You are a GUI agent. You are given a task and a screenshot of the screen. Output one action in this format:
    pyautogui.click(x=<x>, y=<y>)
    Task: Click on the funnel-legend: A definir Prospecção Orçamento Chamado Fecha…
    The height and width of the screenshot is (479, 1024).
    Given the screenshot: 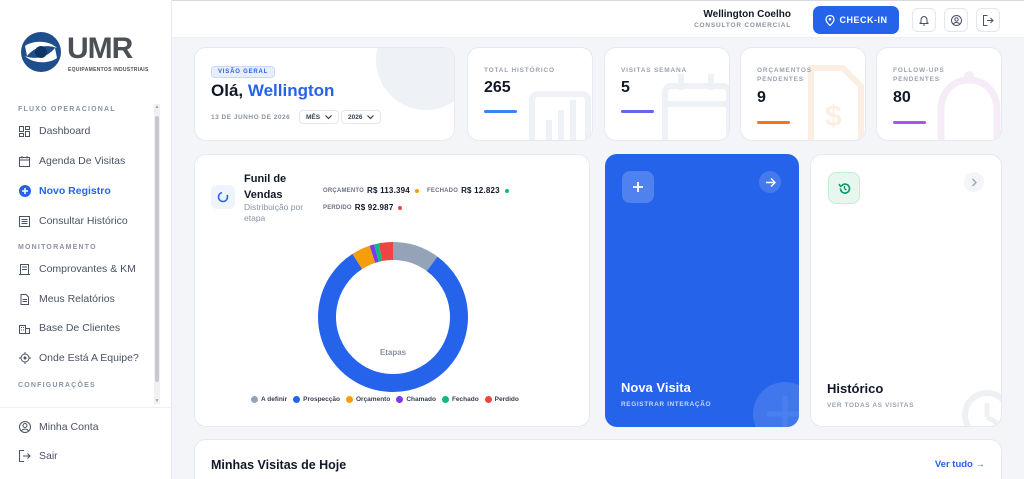 What is the action you would take?
    pyautogui.click(x=385, y=399)
    